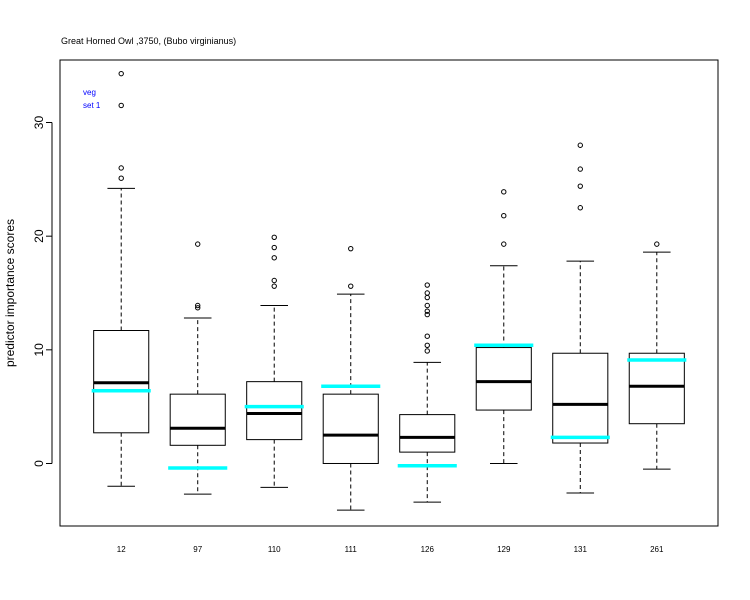  Describe the element at coordinates (504, 549) in the screenshot. I see `x-tick-label: 129` at that location.